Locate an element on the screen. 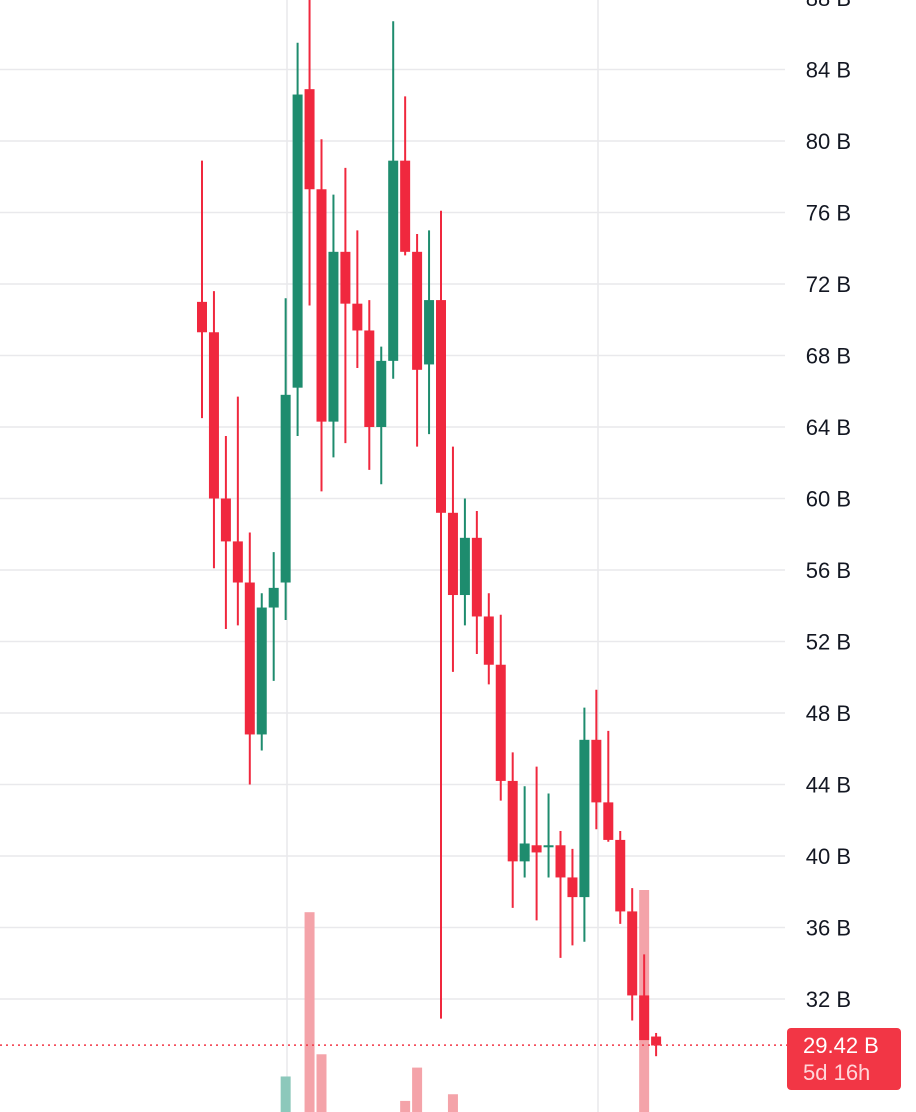  y-tick-label: 40 B is located at coordinates (828, 856).